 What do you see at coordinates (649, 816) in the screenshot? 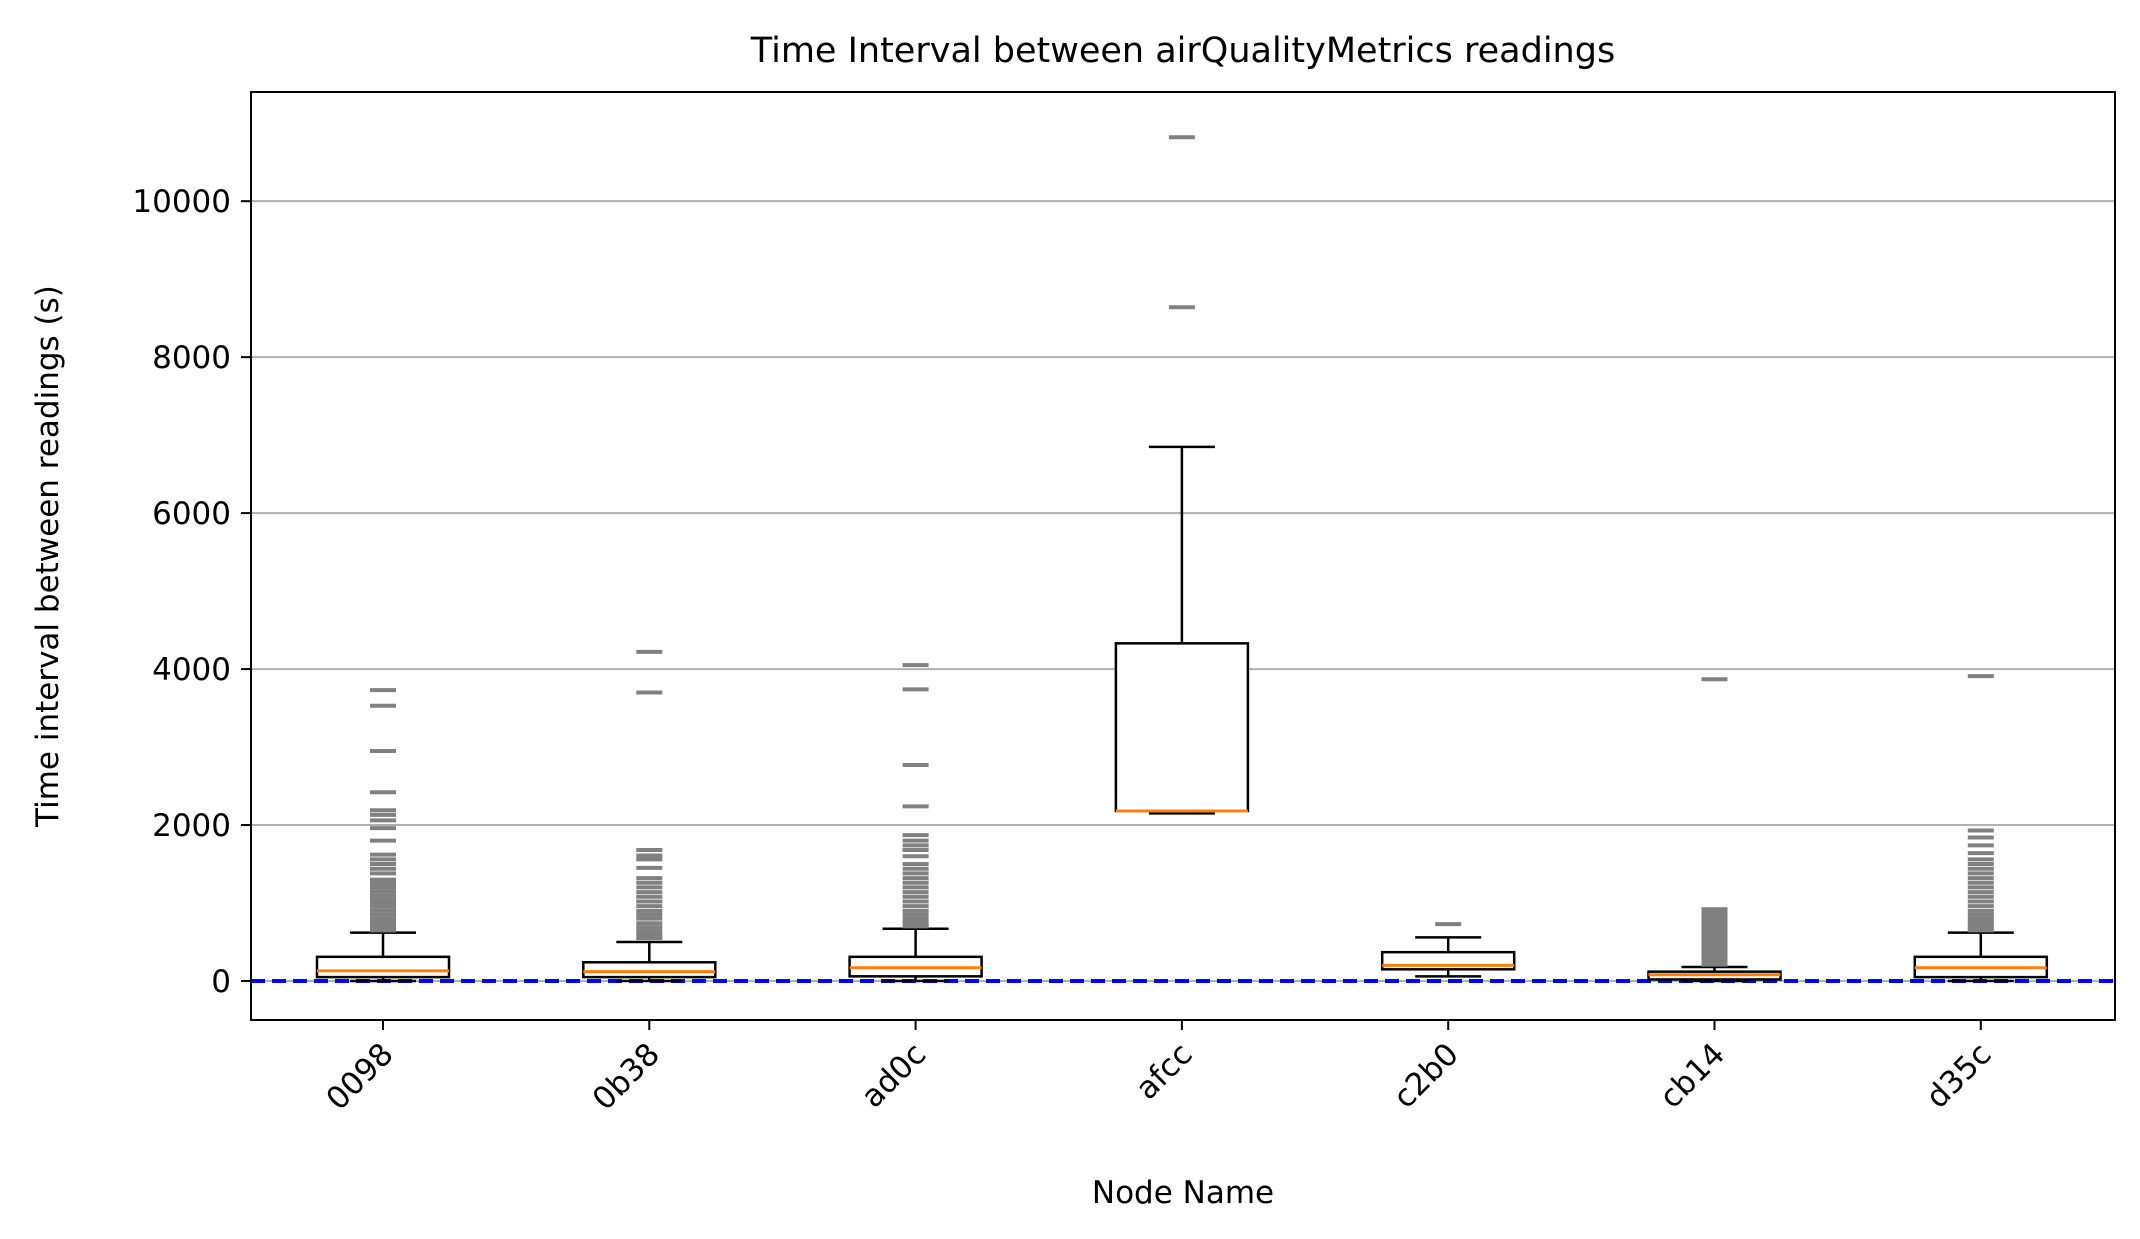
I see `box-group-0b38` at bounding box center [649, 816].